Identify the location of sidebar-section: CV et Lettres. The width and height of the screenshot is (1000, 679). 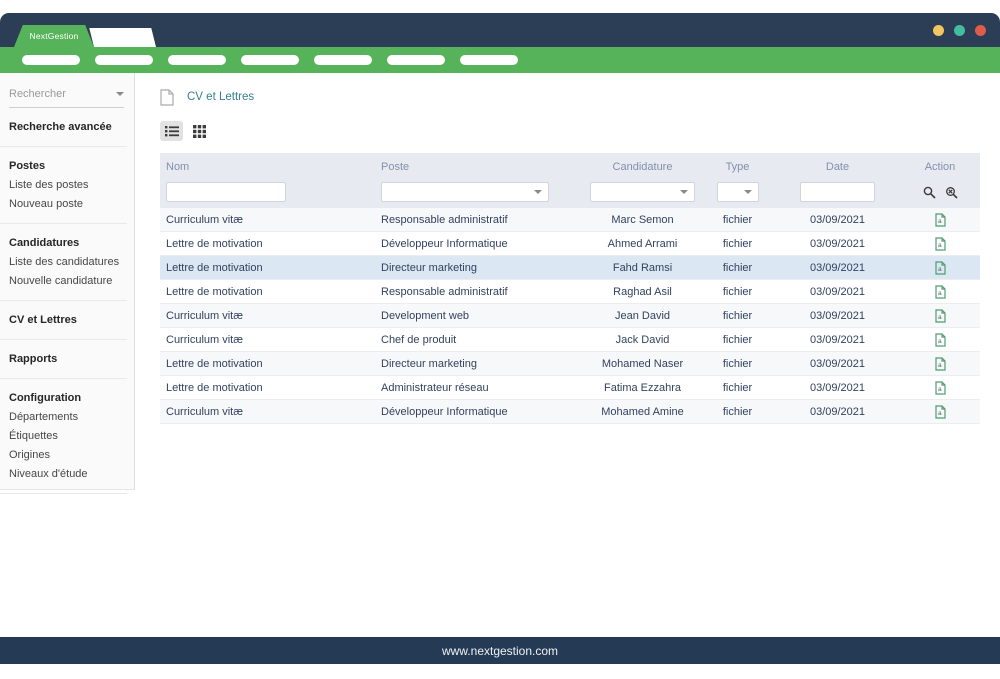
(63, 320).